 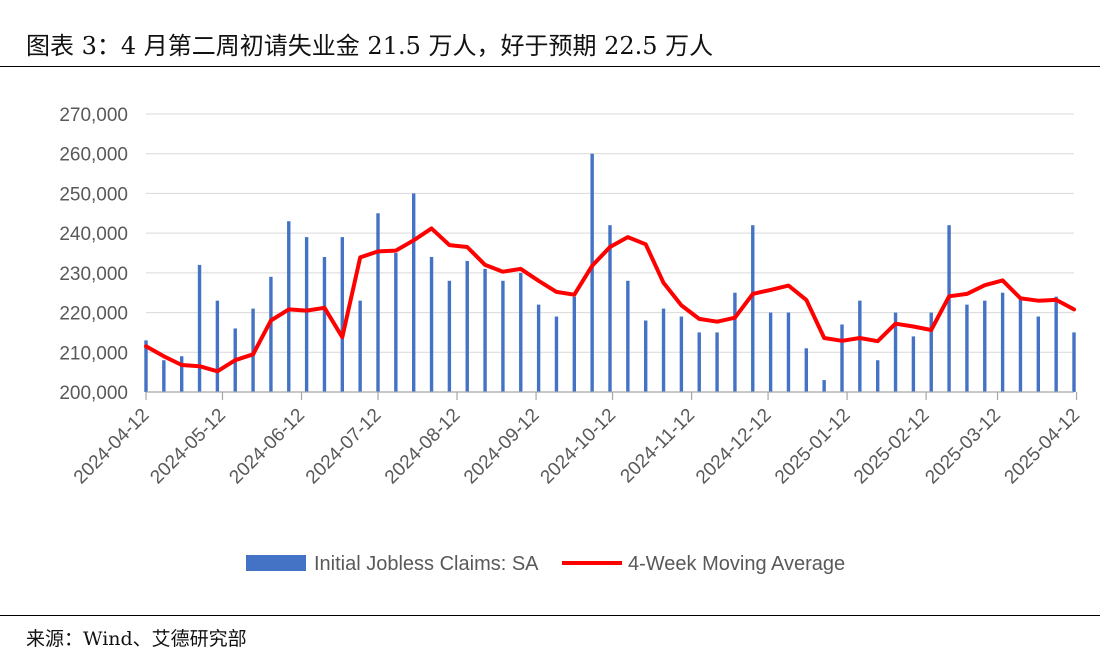 What do you see at coordinates (736, 564) in the screenshot?
I see `legend-label-moving-average: 4-Week Moving Average` at bounding box center [736, 564].